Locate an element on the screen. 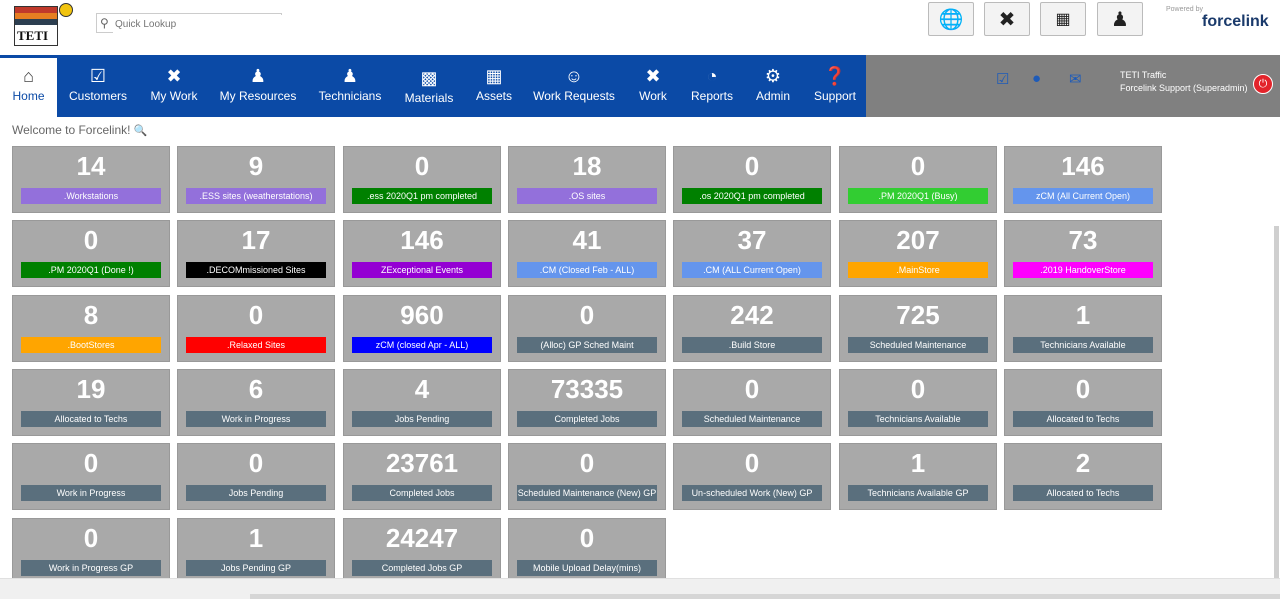  dashboard-tile: 0 Scheduled Maintenance is located at coordinates (752, 402).